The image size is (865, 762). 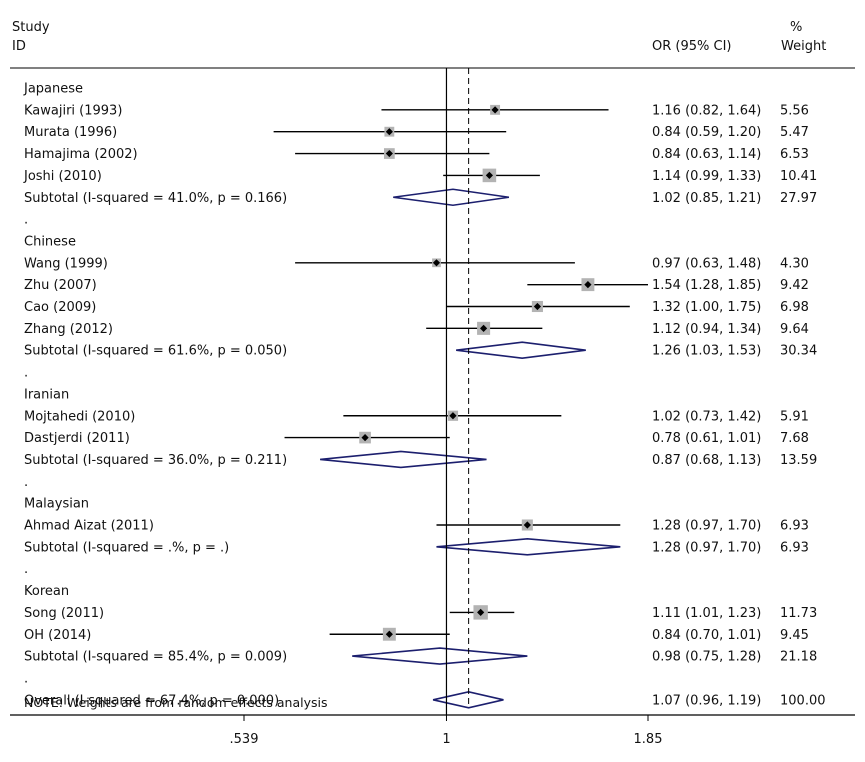 What do you see at coordinates (706, 460) in the screenshot?
I see `subtotal-ci-text: 0.87 (0.68, 1.13)` at bounding box center [706, 460].